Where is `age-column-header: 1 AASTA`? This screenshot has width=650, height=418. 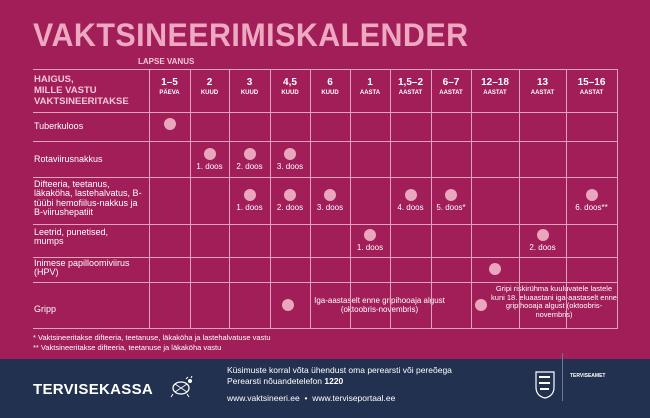 age-column-header: 1 AASTA is located at coordinates (370, 87).